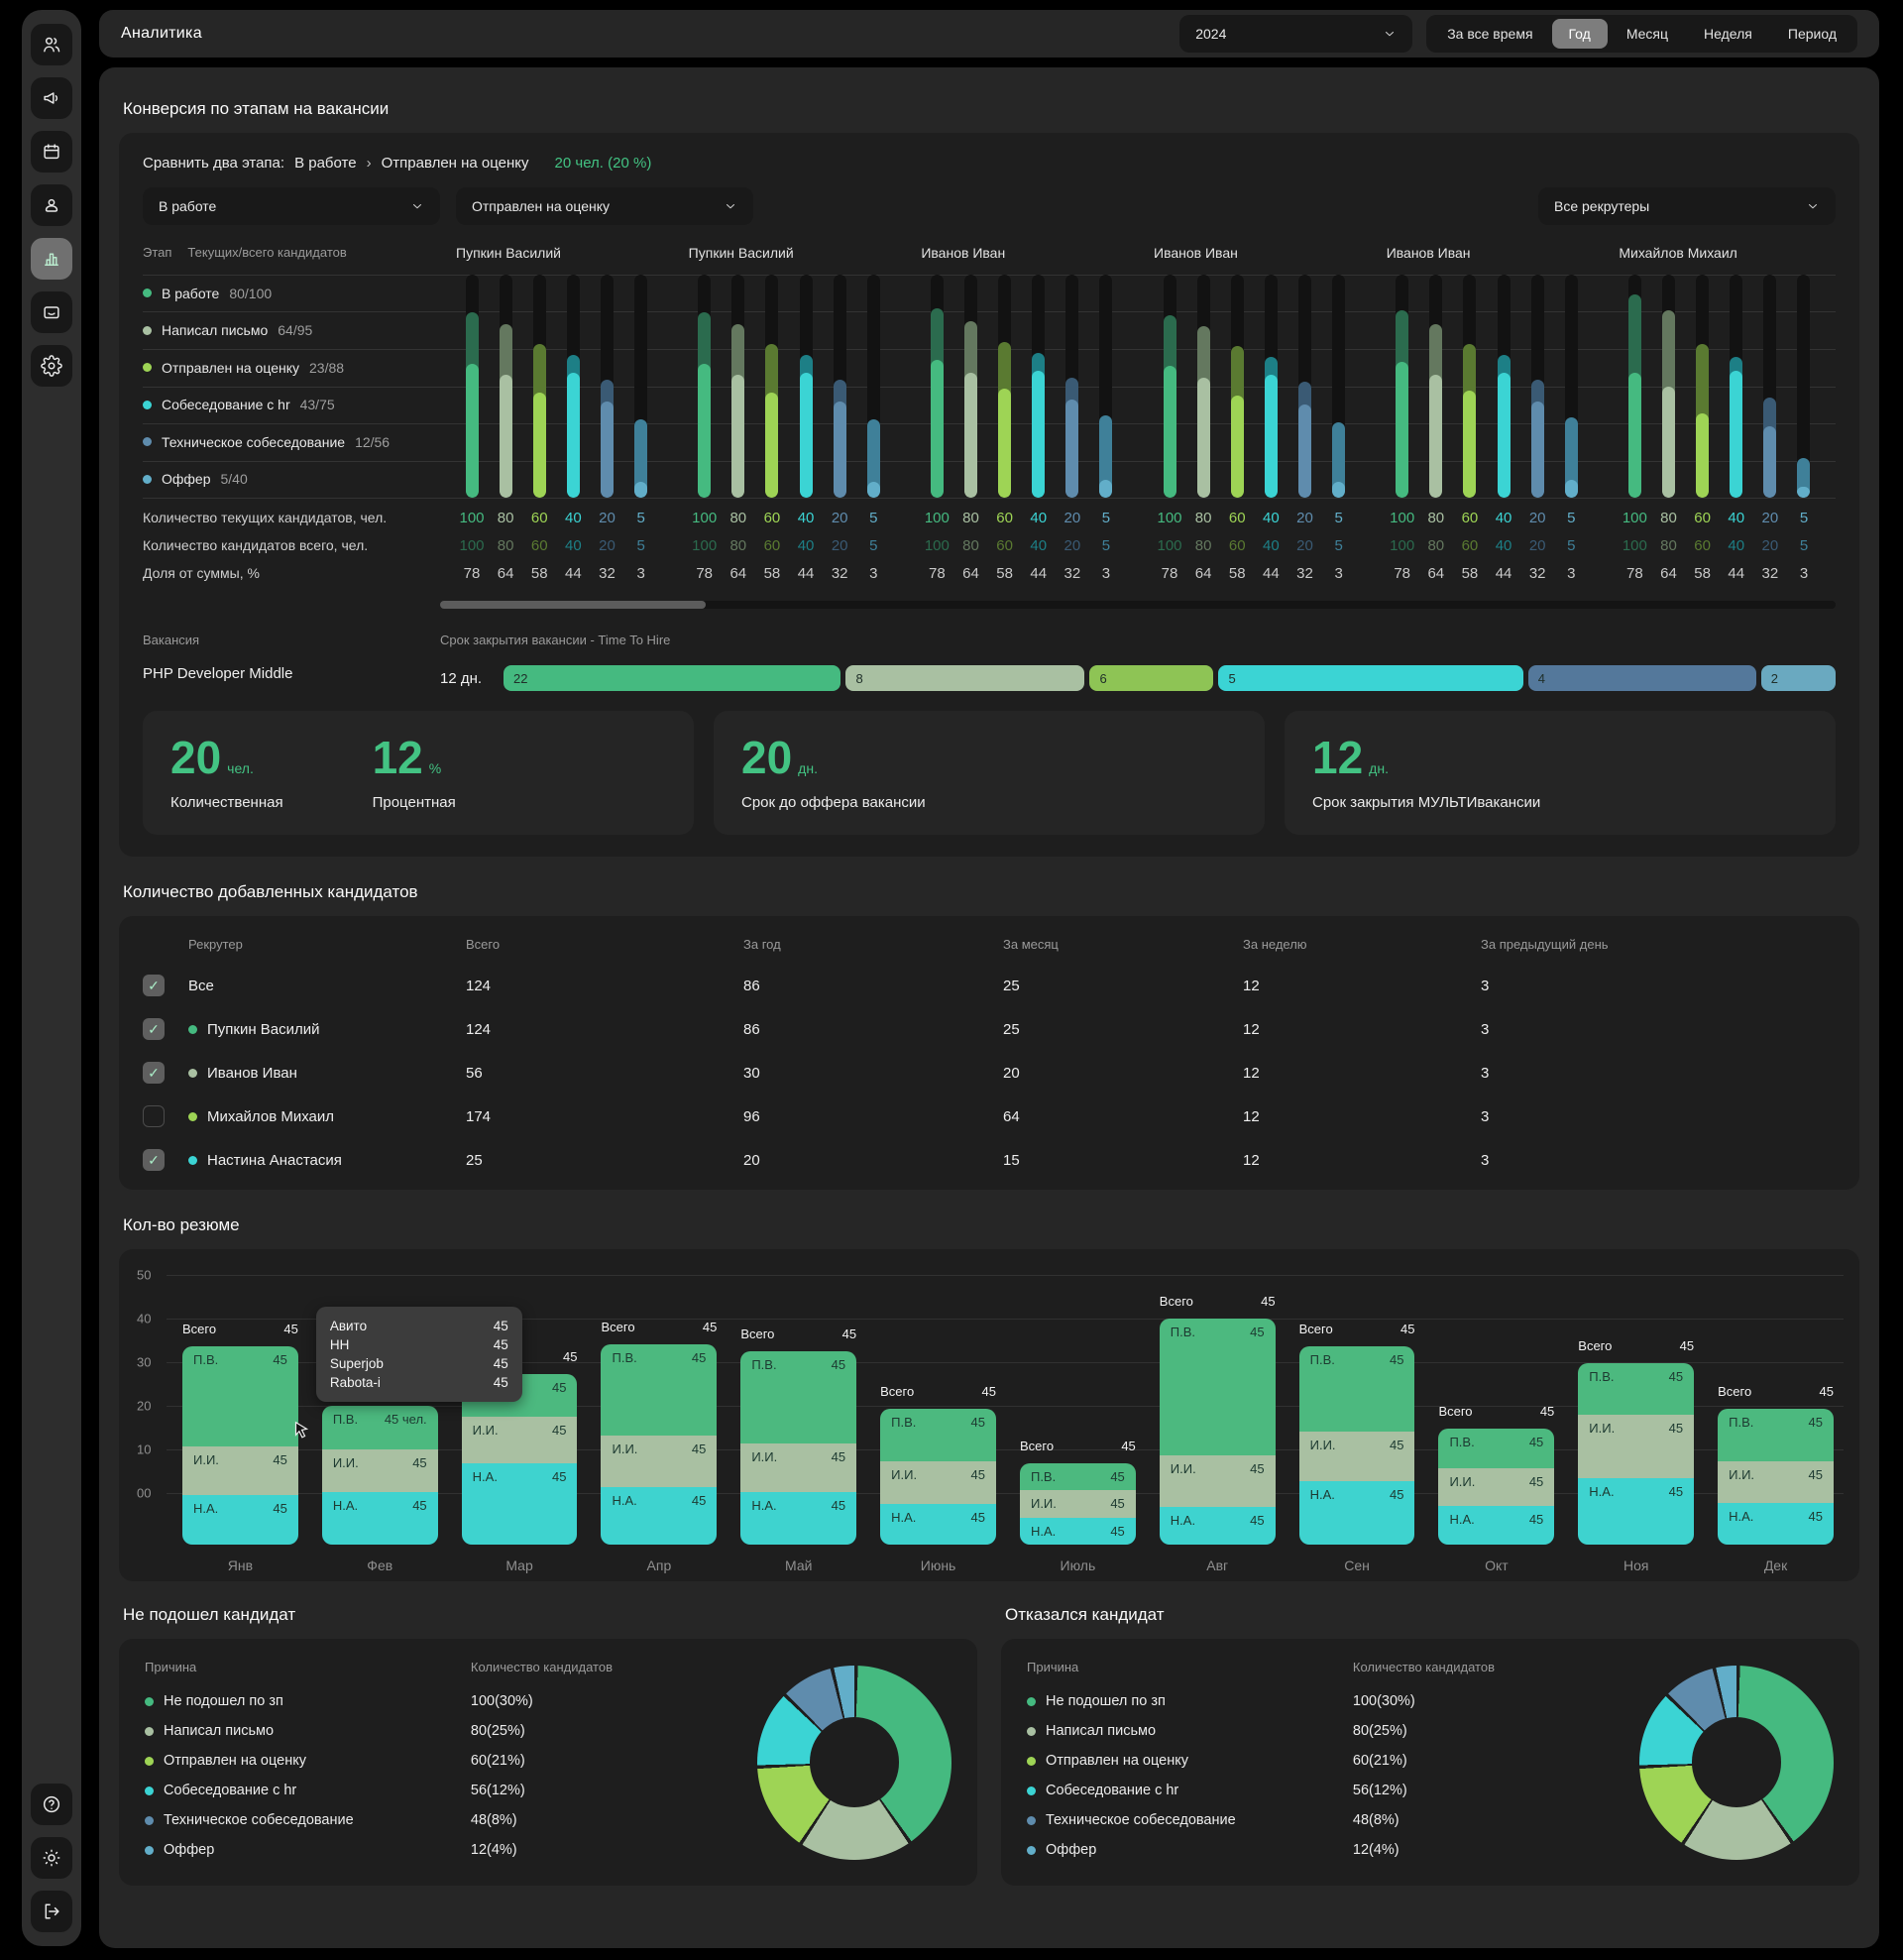  I want to click on funnel-number: 20, so click(1537, 545).